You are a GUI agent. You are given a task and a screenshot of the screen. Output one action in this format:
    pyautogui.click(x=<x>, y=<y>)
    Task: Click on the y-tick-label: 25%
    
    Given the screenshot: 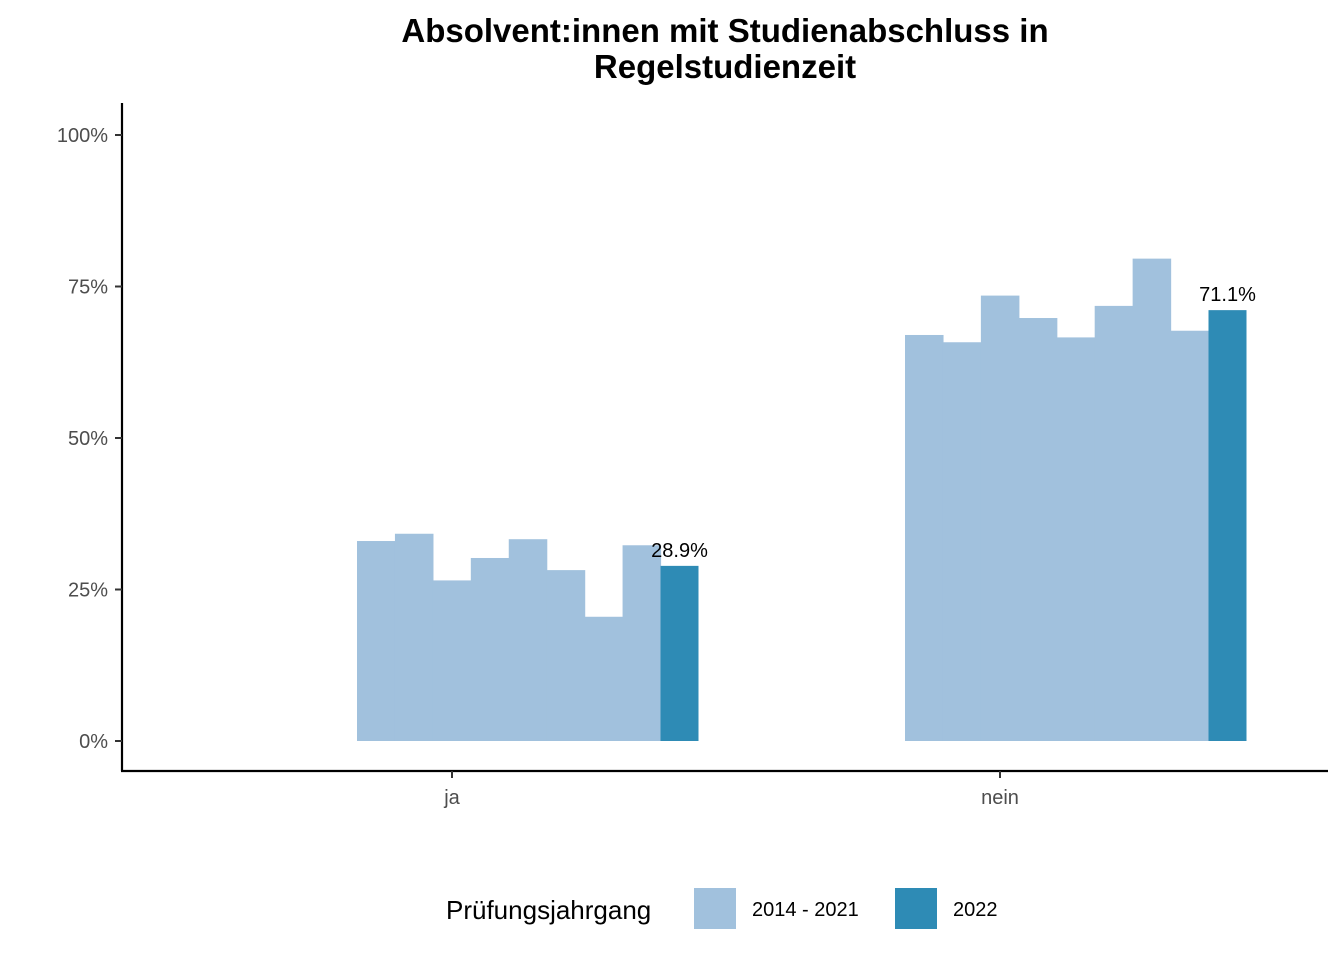 What is the action you would take?
    pyautogui.click(x=88, y=591)
    